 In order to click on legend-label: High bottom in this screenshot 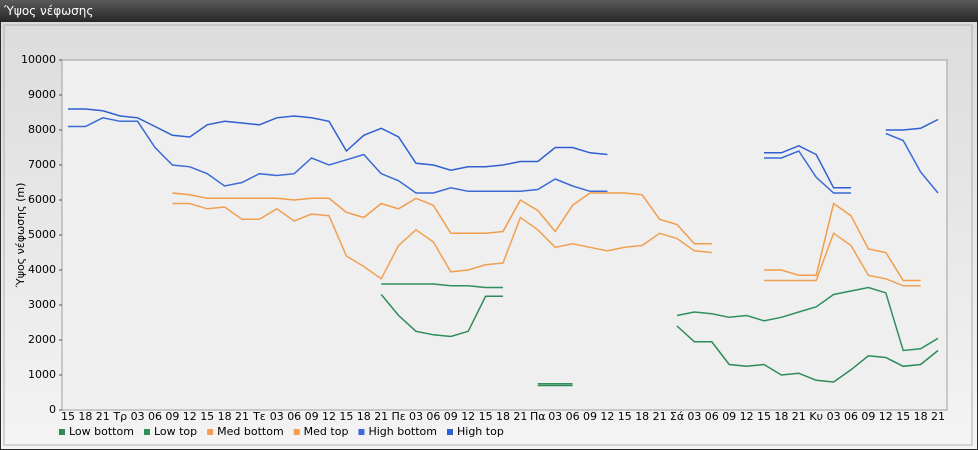, I will do `click(402, 431)`.